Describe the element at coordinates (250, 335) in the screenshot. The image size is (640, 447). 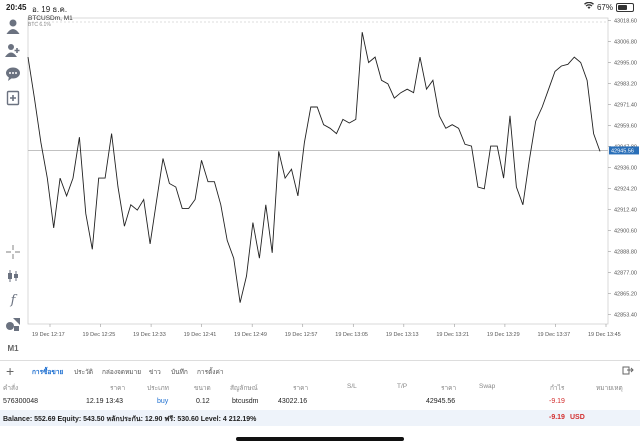
I see `x-tick-label: 19 Dec 12:49` at that location.